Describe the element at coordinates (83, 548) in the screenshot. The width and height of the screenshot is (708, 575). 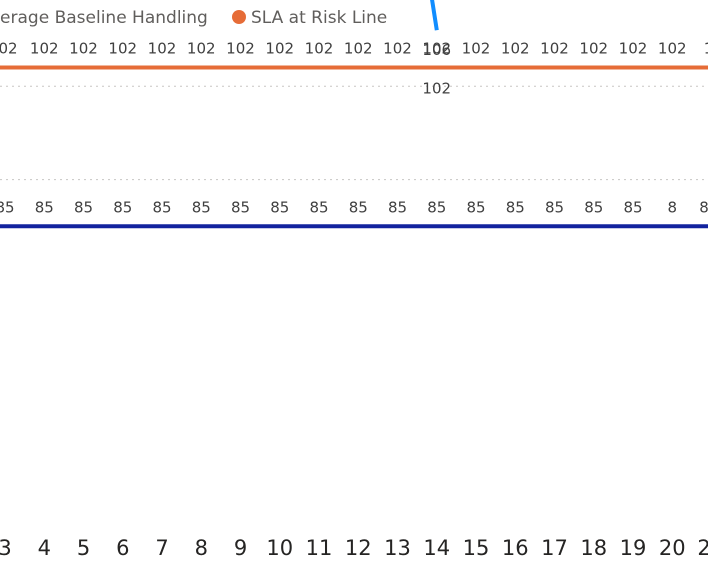
I see `x-tick-label: 5` at that location.